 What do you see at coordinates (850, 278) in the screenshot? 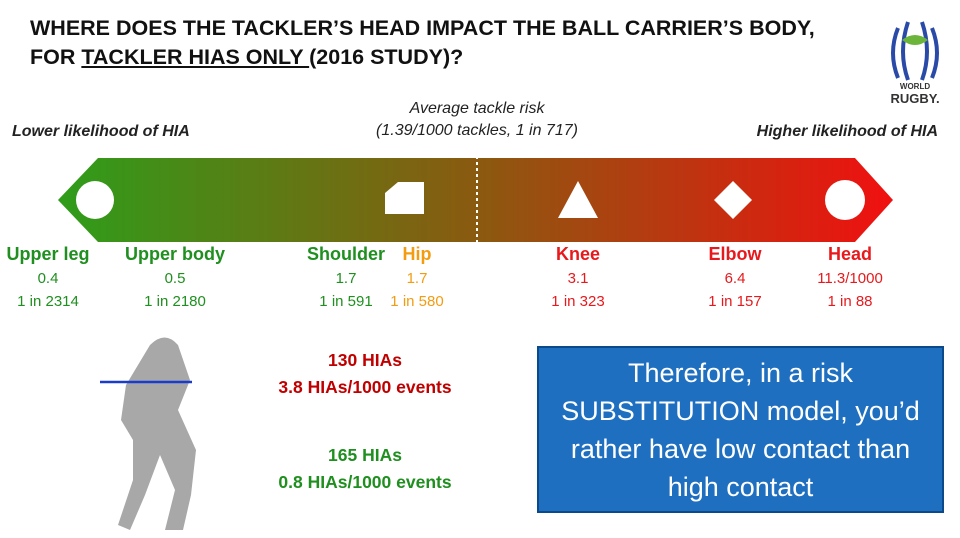
I see `part-rate: 11.3/1000` at bounding box center [850, 278].